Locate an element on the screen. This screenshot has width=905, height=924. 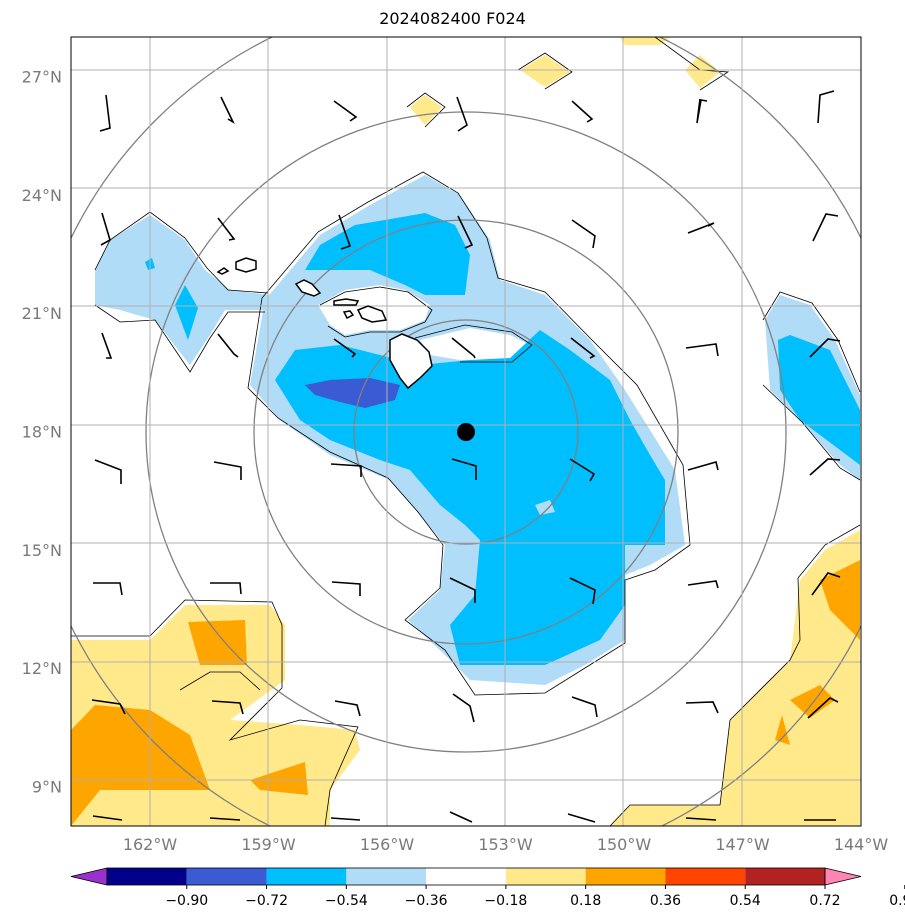
island-kauai is located at coordinates (246, 265).